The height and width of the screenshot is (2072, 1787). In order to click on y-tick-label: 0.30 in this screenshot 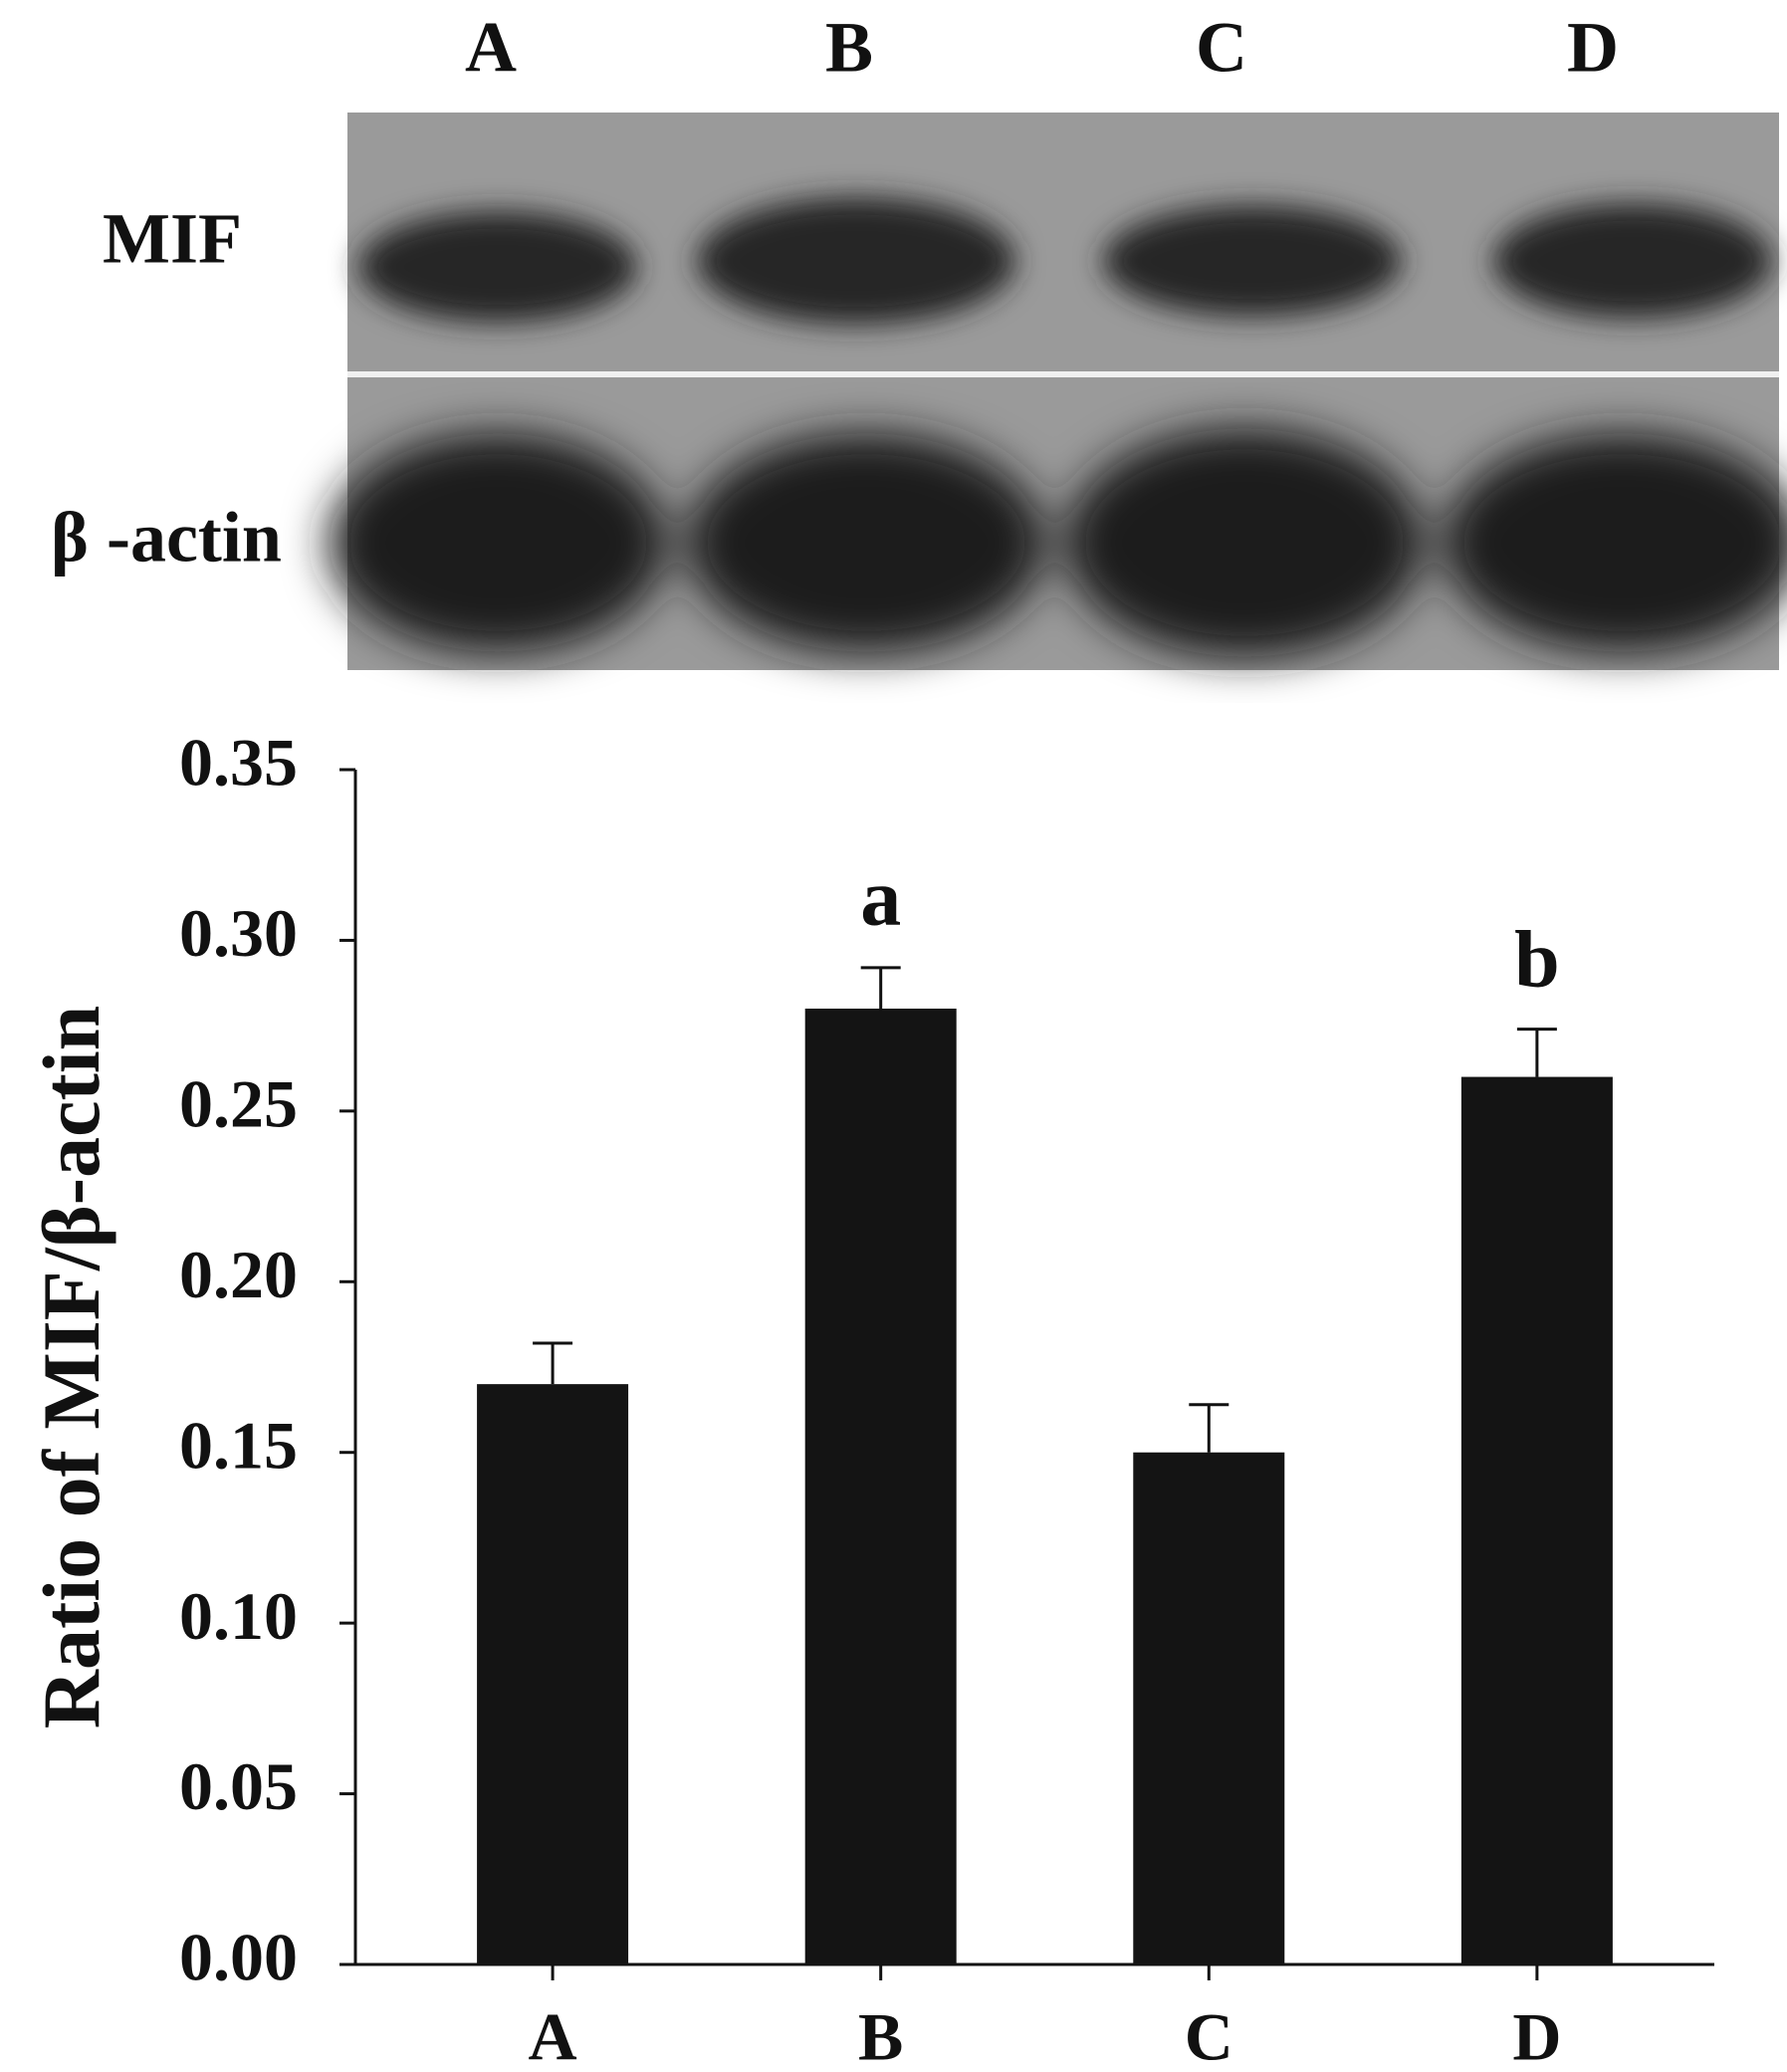, I will do `click(238, 933)`.